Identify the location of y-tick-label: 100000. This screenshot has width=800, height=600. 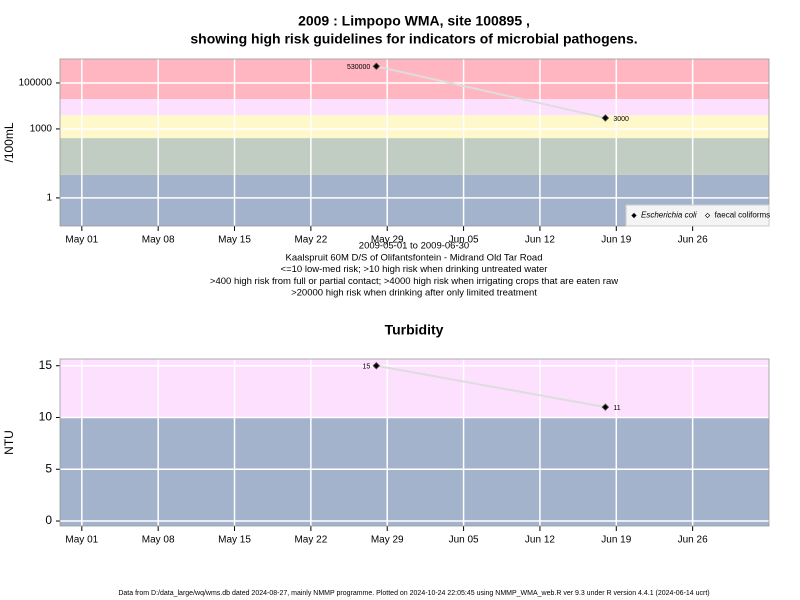
(36, 83).